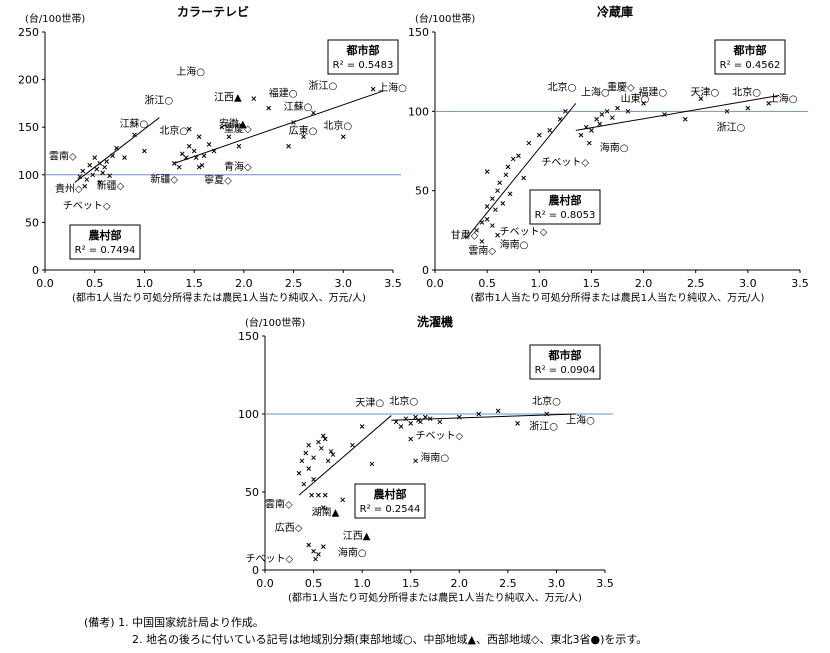  I want to click on chart1-y-tick-label: 150, so click(28, 127).